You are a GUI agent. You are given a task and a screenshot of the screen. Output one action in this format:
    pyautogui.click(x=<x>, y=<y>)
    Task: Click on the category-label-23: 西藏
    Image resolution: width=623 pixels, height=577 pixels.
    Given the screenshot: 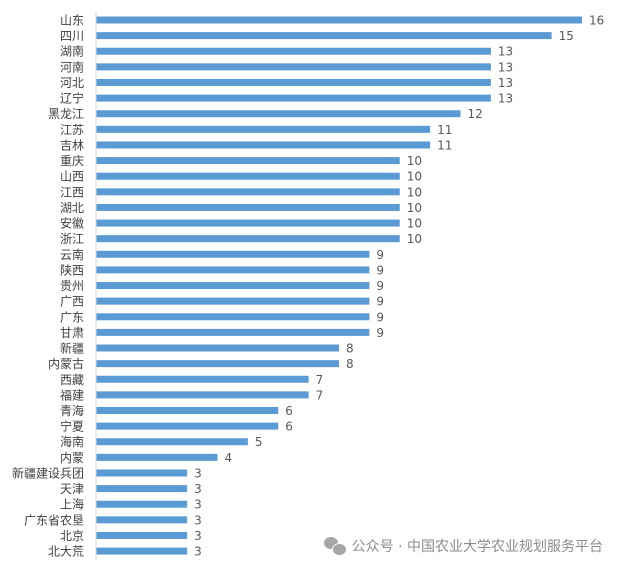 What is the action you would take?
    pyautogui.click(x=72, y=380)
    